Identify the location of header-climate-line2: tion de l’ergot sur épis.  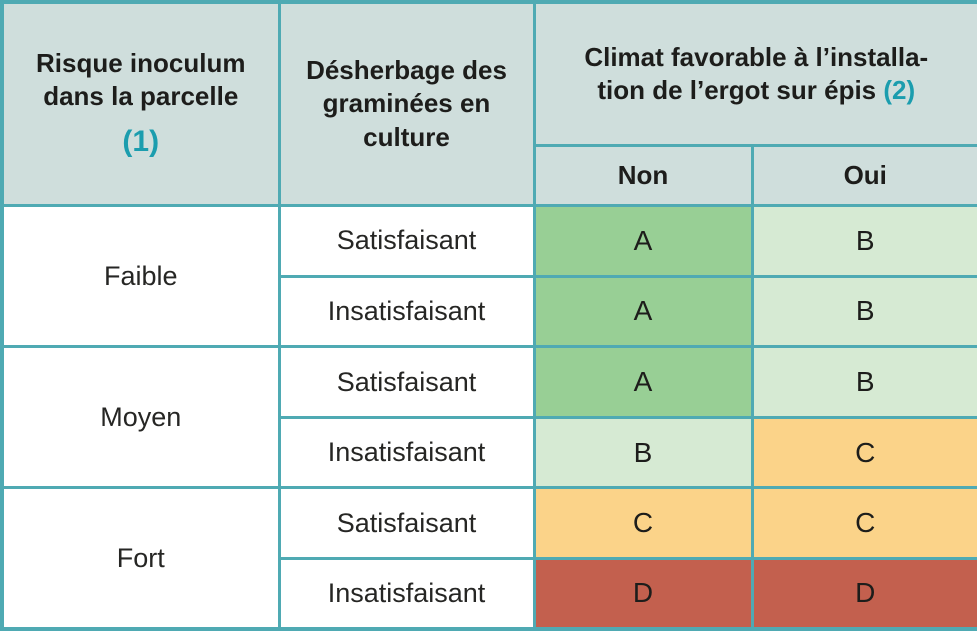
(737, 89).